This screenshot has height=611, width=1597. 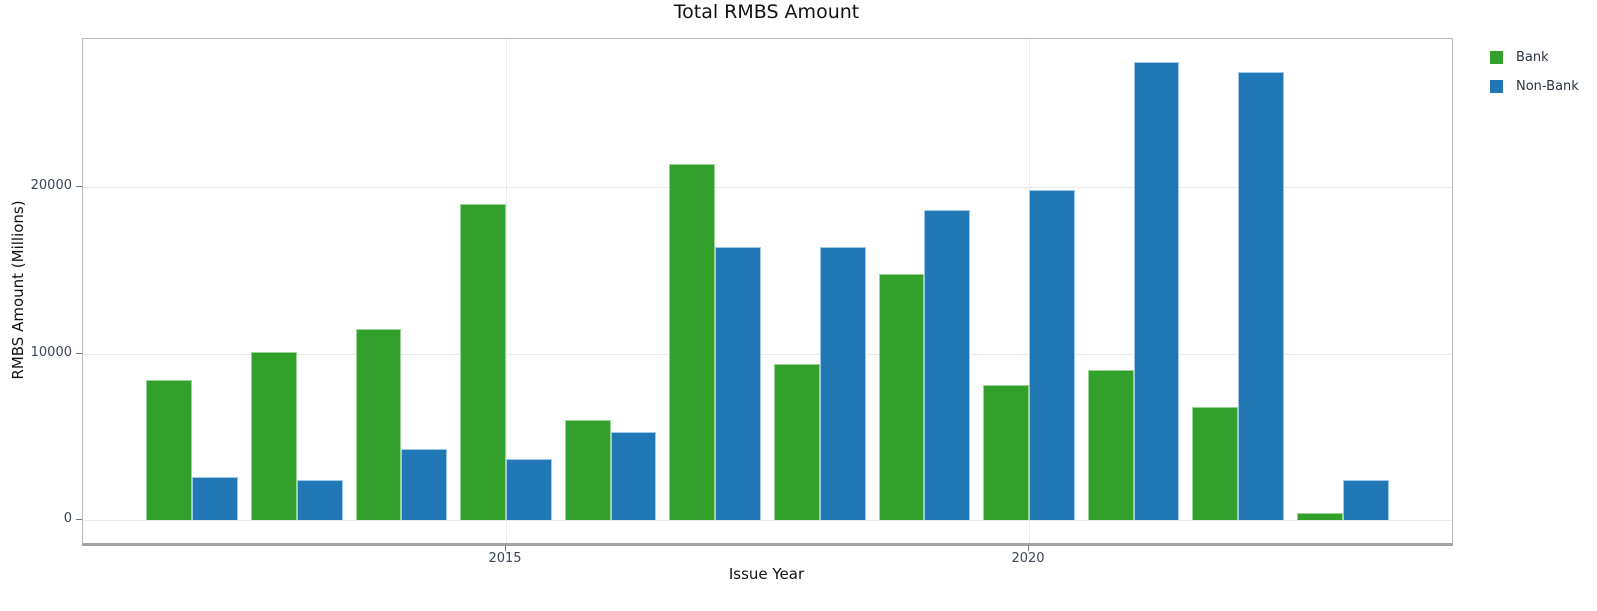 I want to click on bar-non-bank-2020, so click(x=1052, y=355).